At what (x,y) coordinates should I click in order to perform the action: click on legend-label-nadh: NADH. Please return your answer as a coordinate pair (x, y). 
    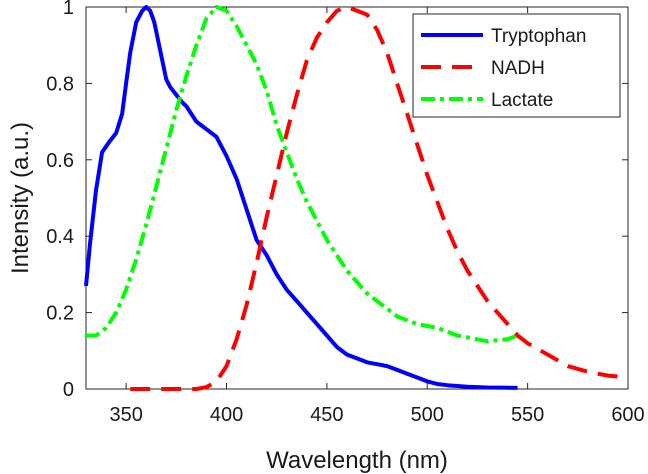
    Looking at the image, I should click on (518, 68).